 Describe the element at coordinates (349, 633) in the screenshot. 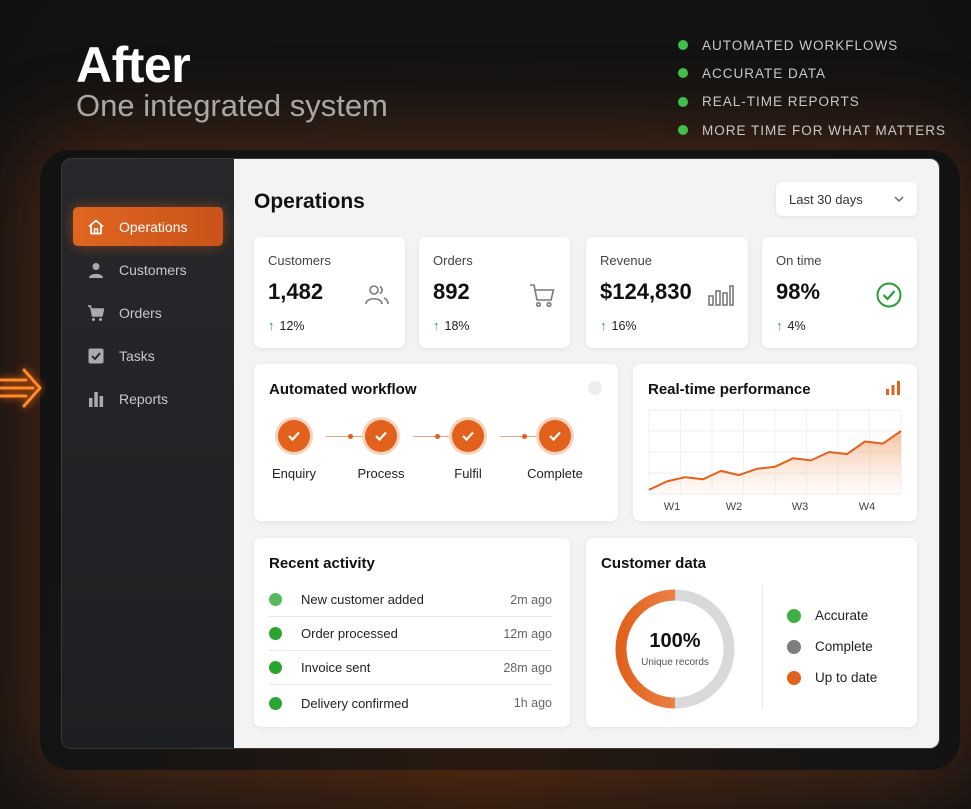

I see `activity-text: Order processed` at that location.